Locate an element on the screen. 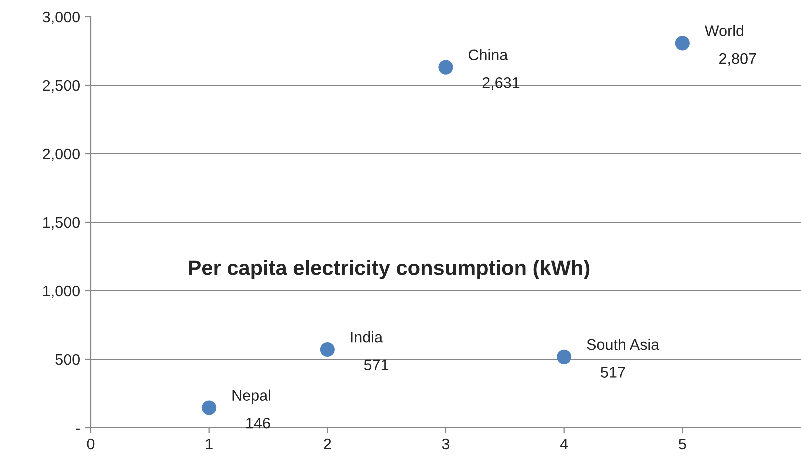 Image resolution: width=801 pixels, height=469 pixels. y-tick-label: 2,000 is located at coordinates (61, 155).